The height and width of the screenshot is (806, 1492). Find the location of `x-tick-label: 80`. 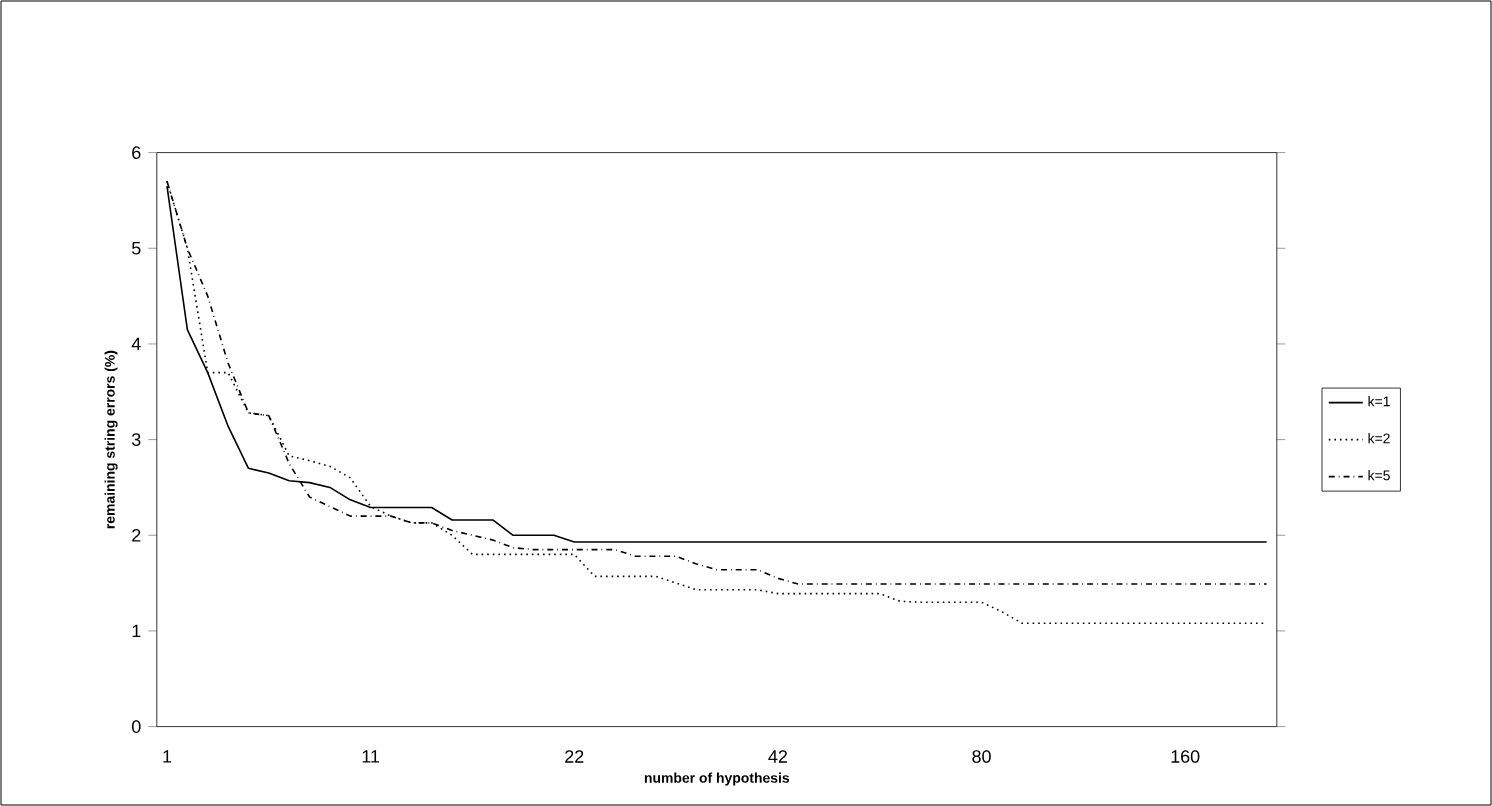

x-tick-label: 80 is located at coordinates (981, 756).